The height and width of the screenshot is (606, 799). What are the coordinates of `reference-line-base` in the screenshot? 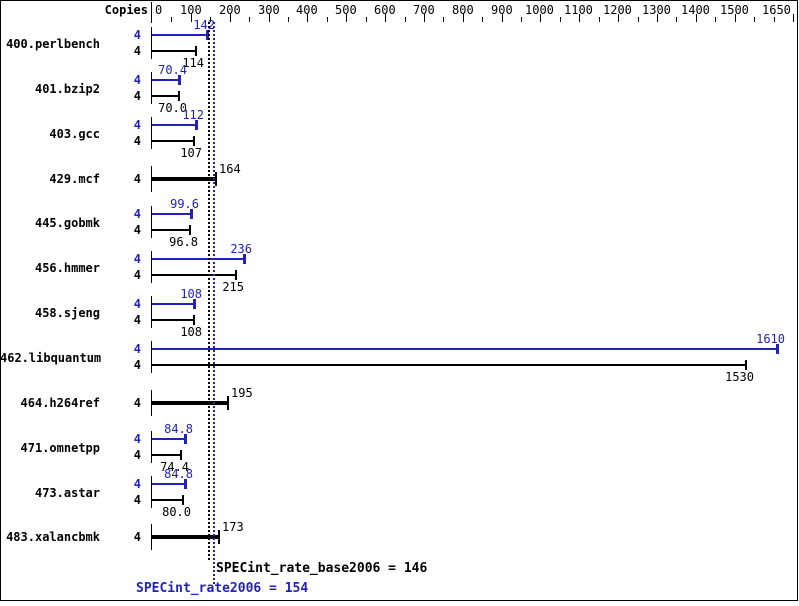 It's located at (209, 291).